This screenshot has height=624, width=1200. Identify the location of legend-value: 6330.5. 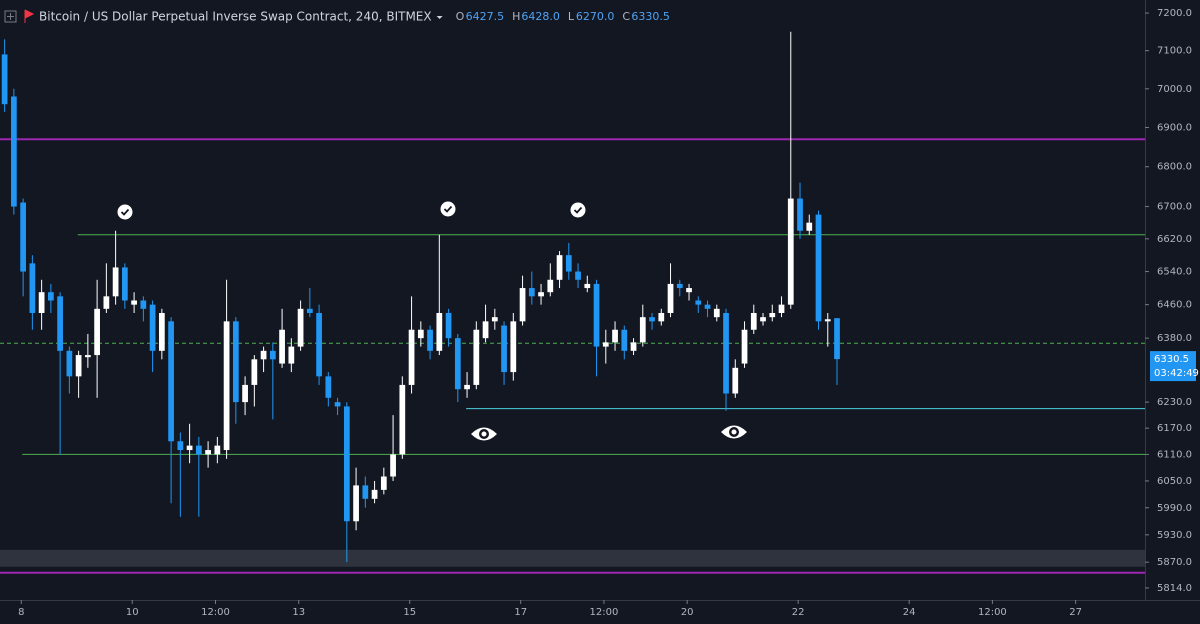
(650, 16).